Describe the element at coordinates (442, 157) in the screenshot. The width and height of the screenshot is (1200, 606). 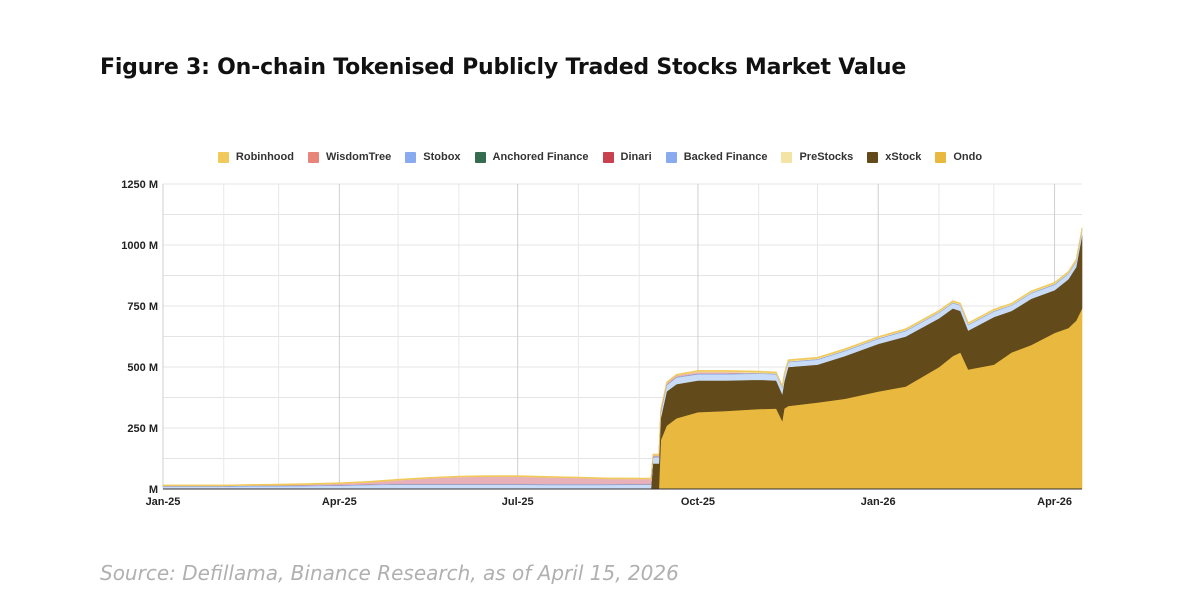
I see `legend-label: Stobox` at that location.